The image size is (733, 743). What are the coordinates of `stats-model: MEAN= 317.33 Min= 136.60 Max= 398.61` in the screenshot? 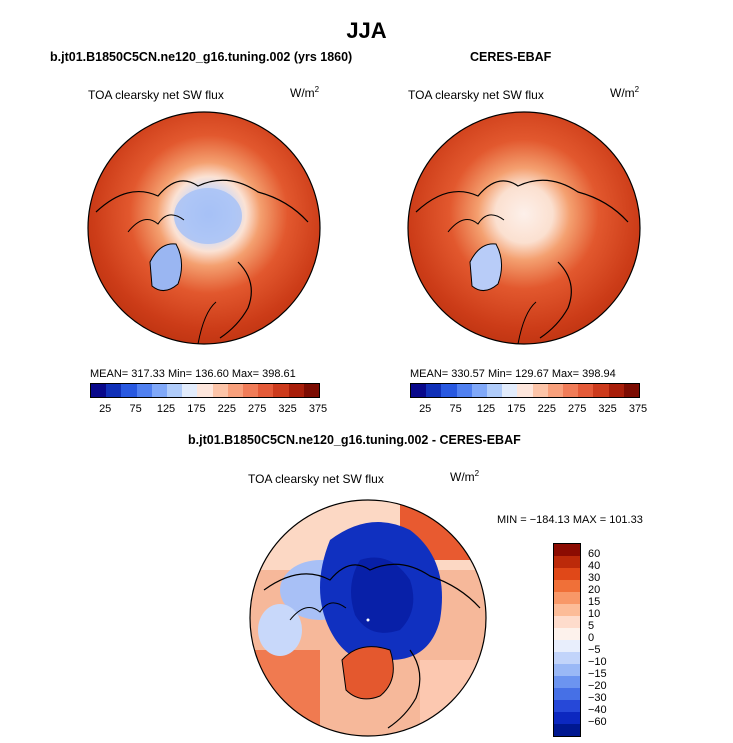 It's located at (193, 374).